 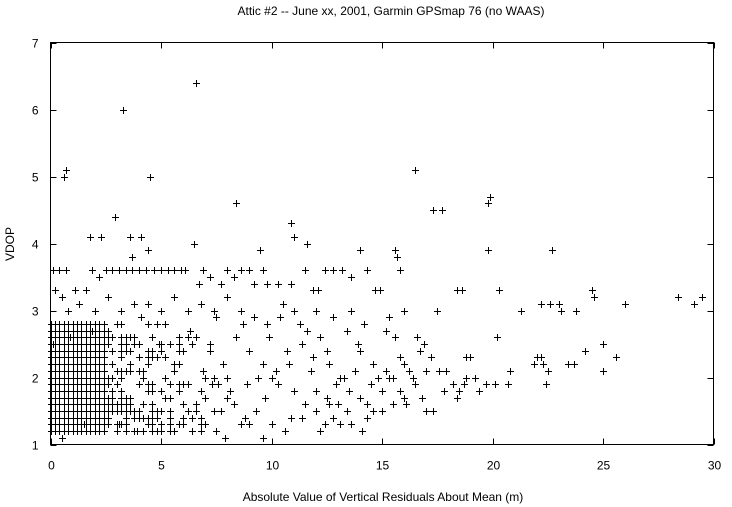 I want to click on y-tick-label: 1, so click(x=35, y=446).